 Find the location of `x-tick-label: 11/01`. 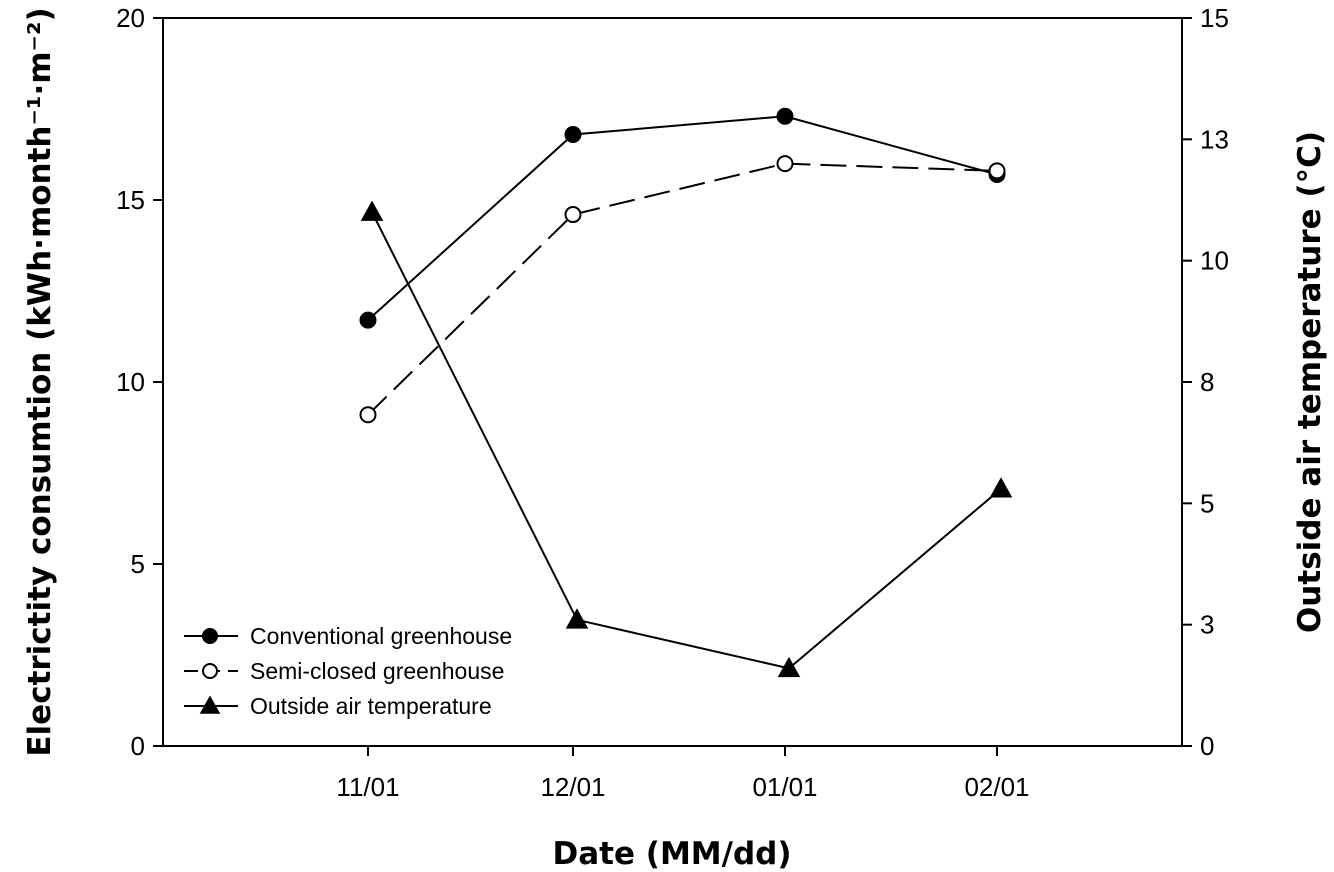

x-tick-label: 11/01 is located at coordinates (367, 787).